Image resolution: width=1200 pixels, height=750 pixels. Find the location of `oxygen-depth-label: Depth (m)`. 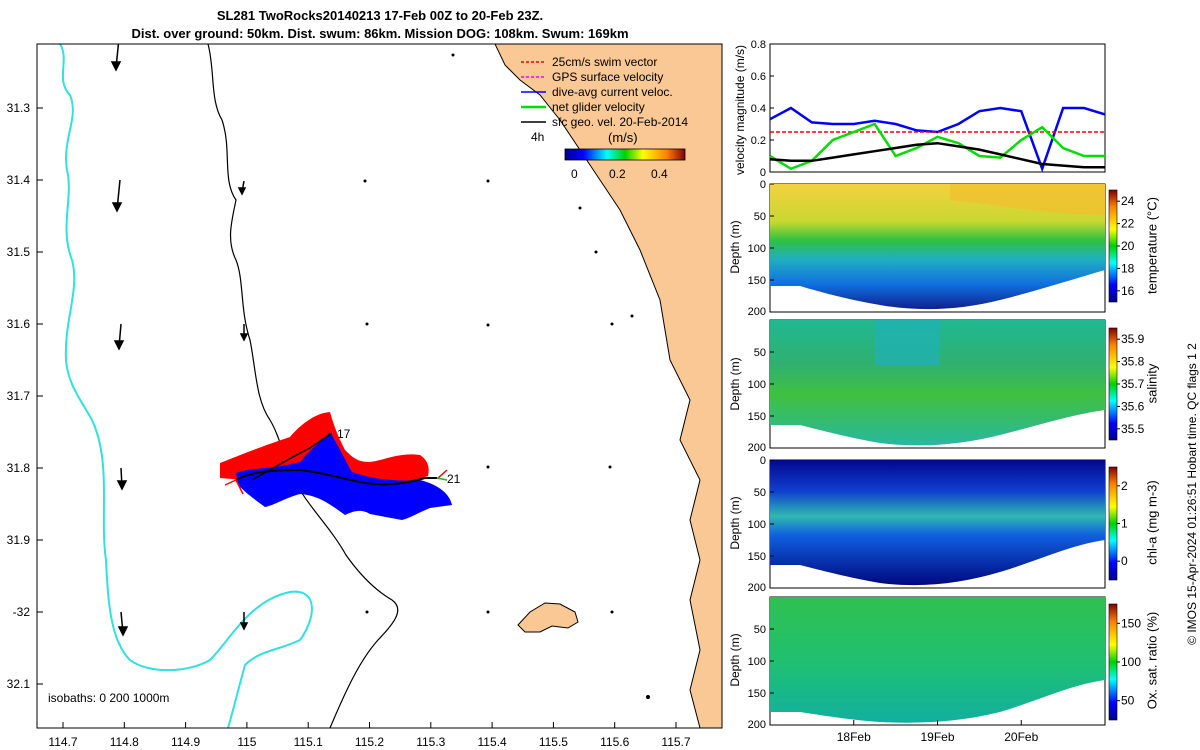

oxygen-depth-label: Depth (m) is located at coordinates (735, 660).